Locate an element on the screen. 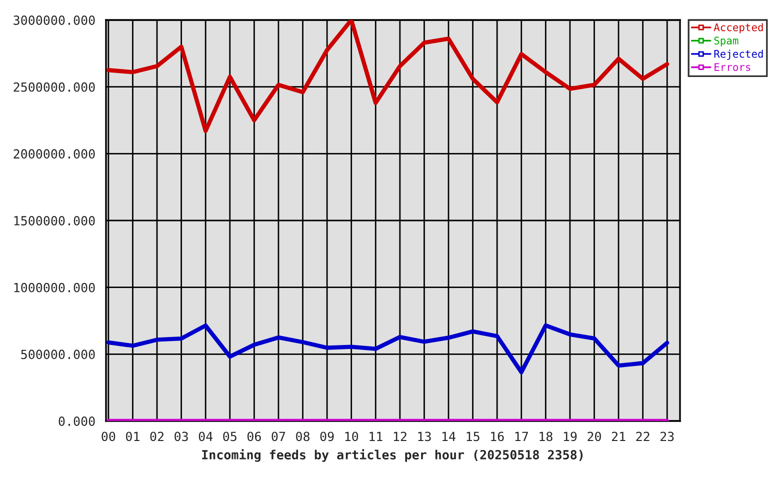 The image size is (780, 480). x-tick-label: 04 is located at coordinates (205, 437).